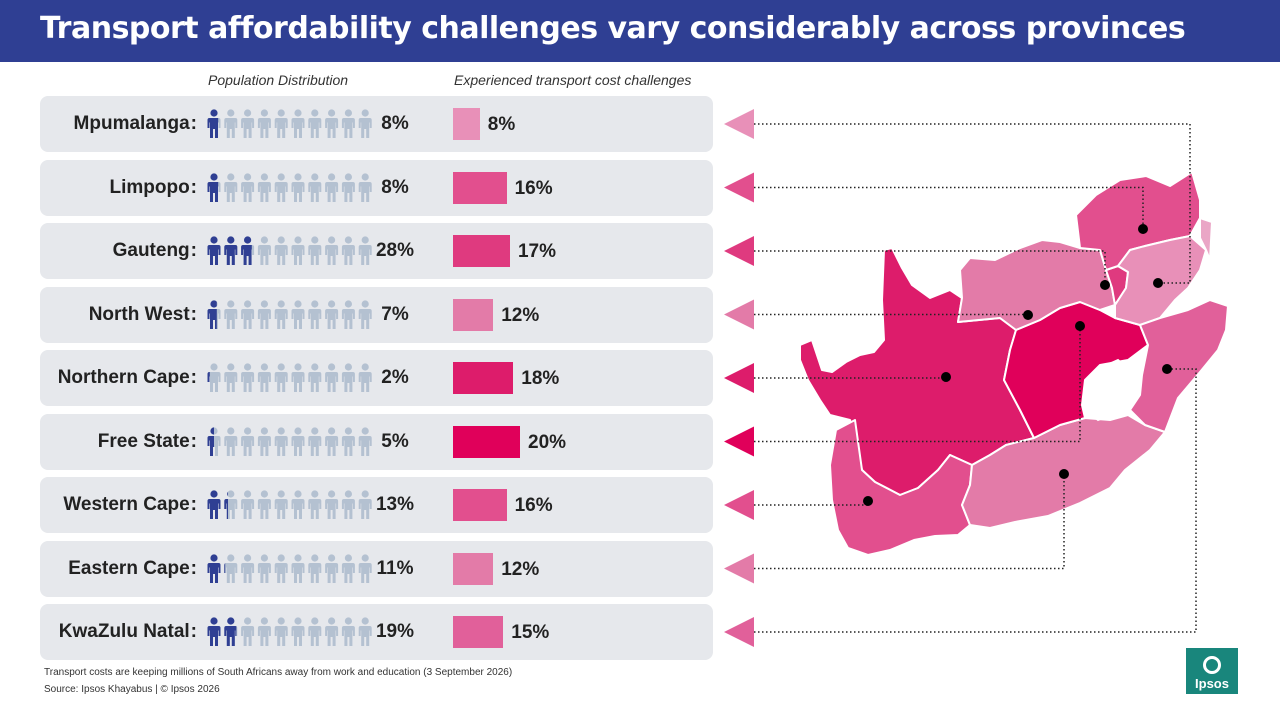 This screenshot has height=720, width=1280. Describe the element at coordinates (533, 505) in the screenshot. I see `cost-value-label: 16%` at that location.